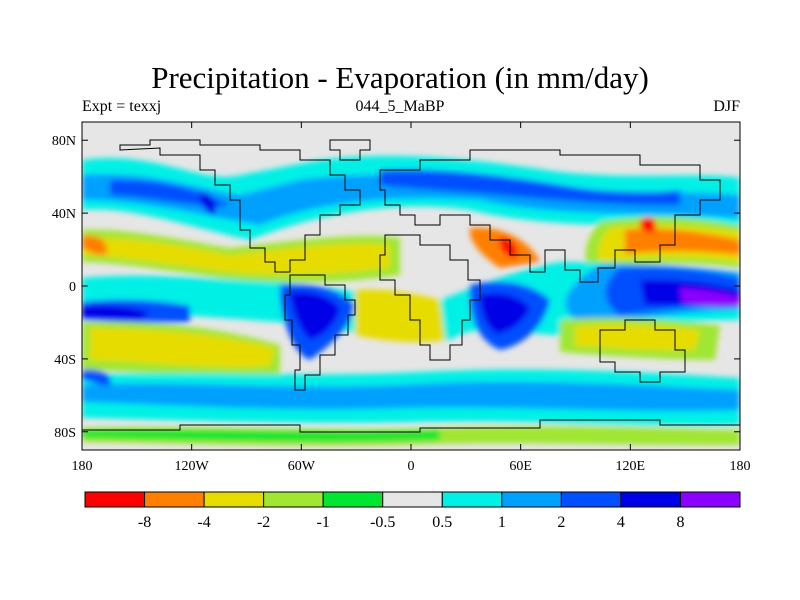 This screenshot has width=800, height=600. I want to click on greenland-outline, so click(350, 150).